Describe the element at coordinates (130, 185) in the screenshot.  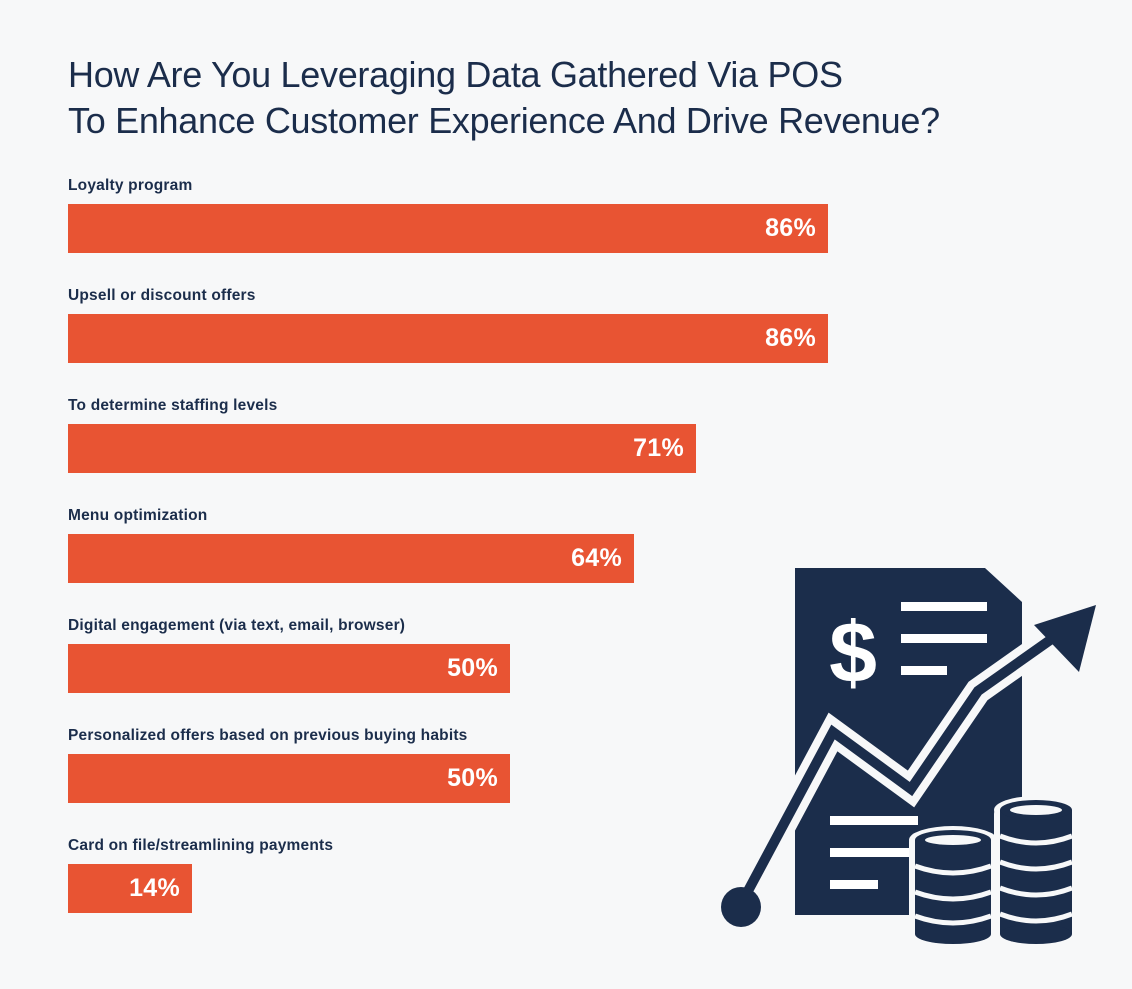
I see `category-label: Loyalty program` at that location.